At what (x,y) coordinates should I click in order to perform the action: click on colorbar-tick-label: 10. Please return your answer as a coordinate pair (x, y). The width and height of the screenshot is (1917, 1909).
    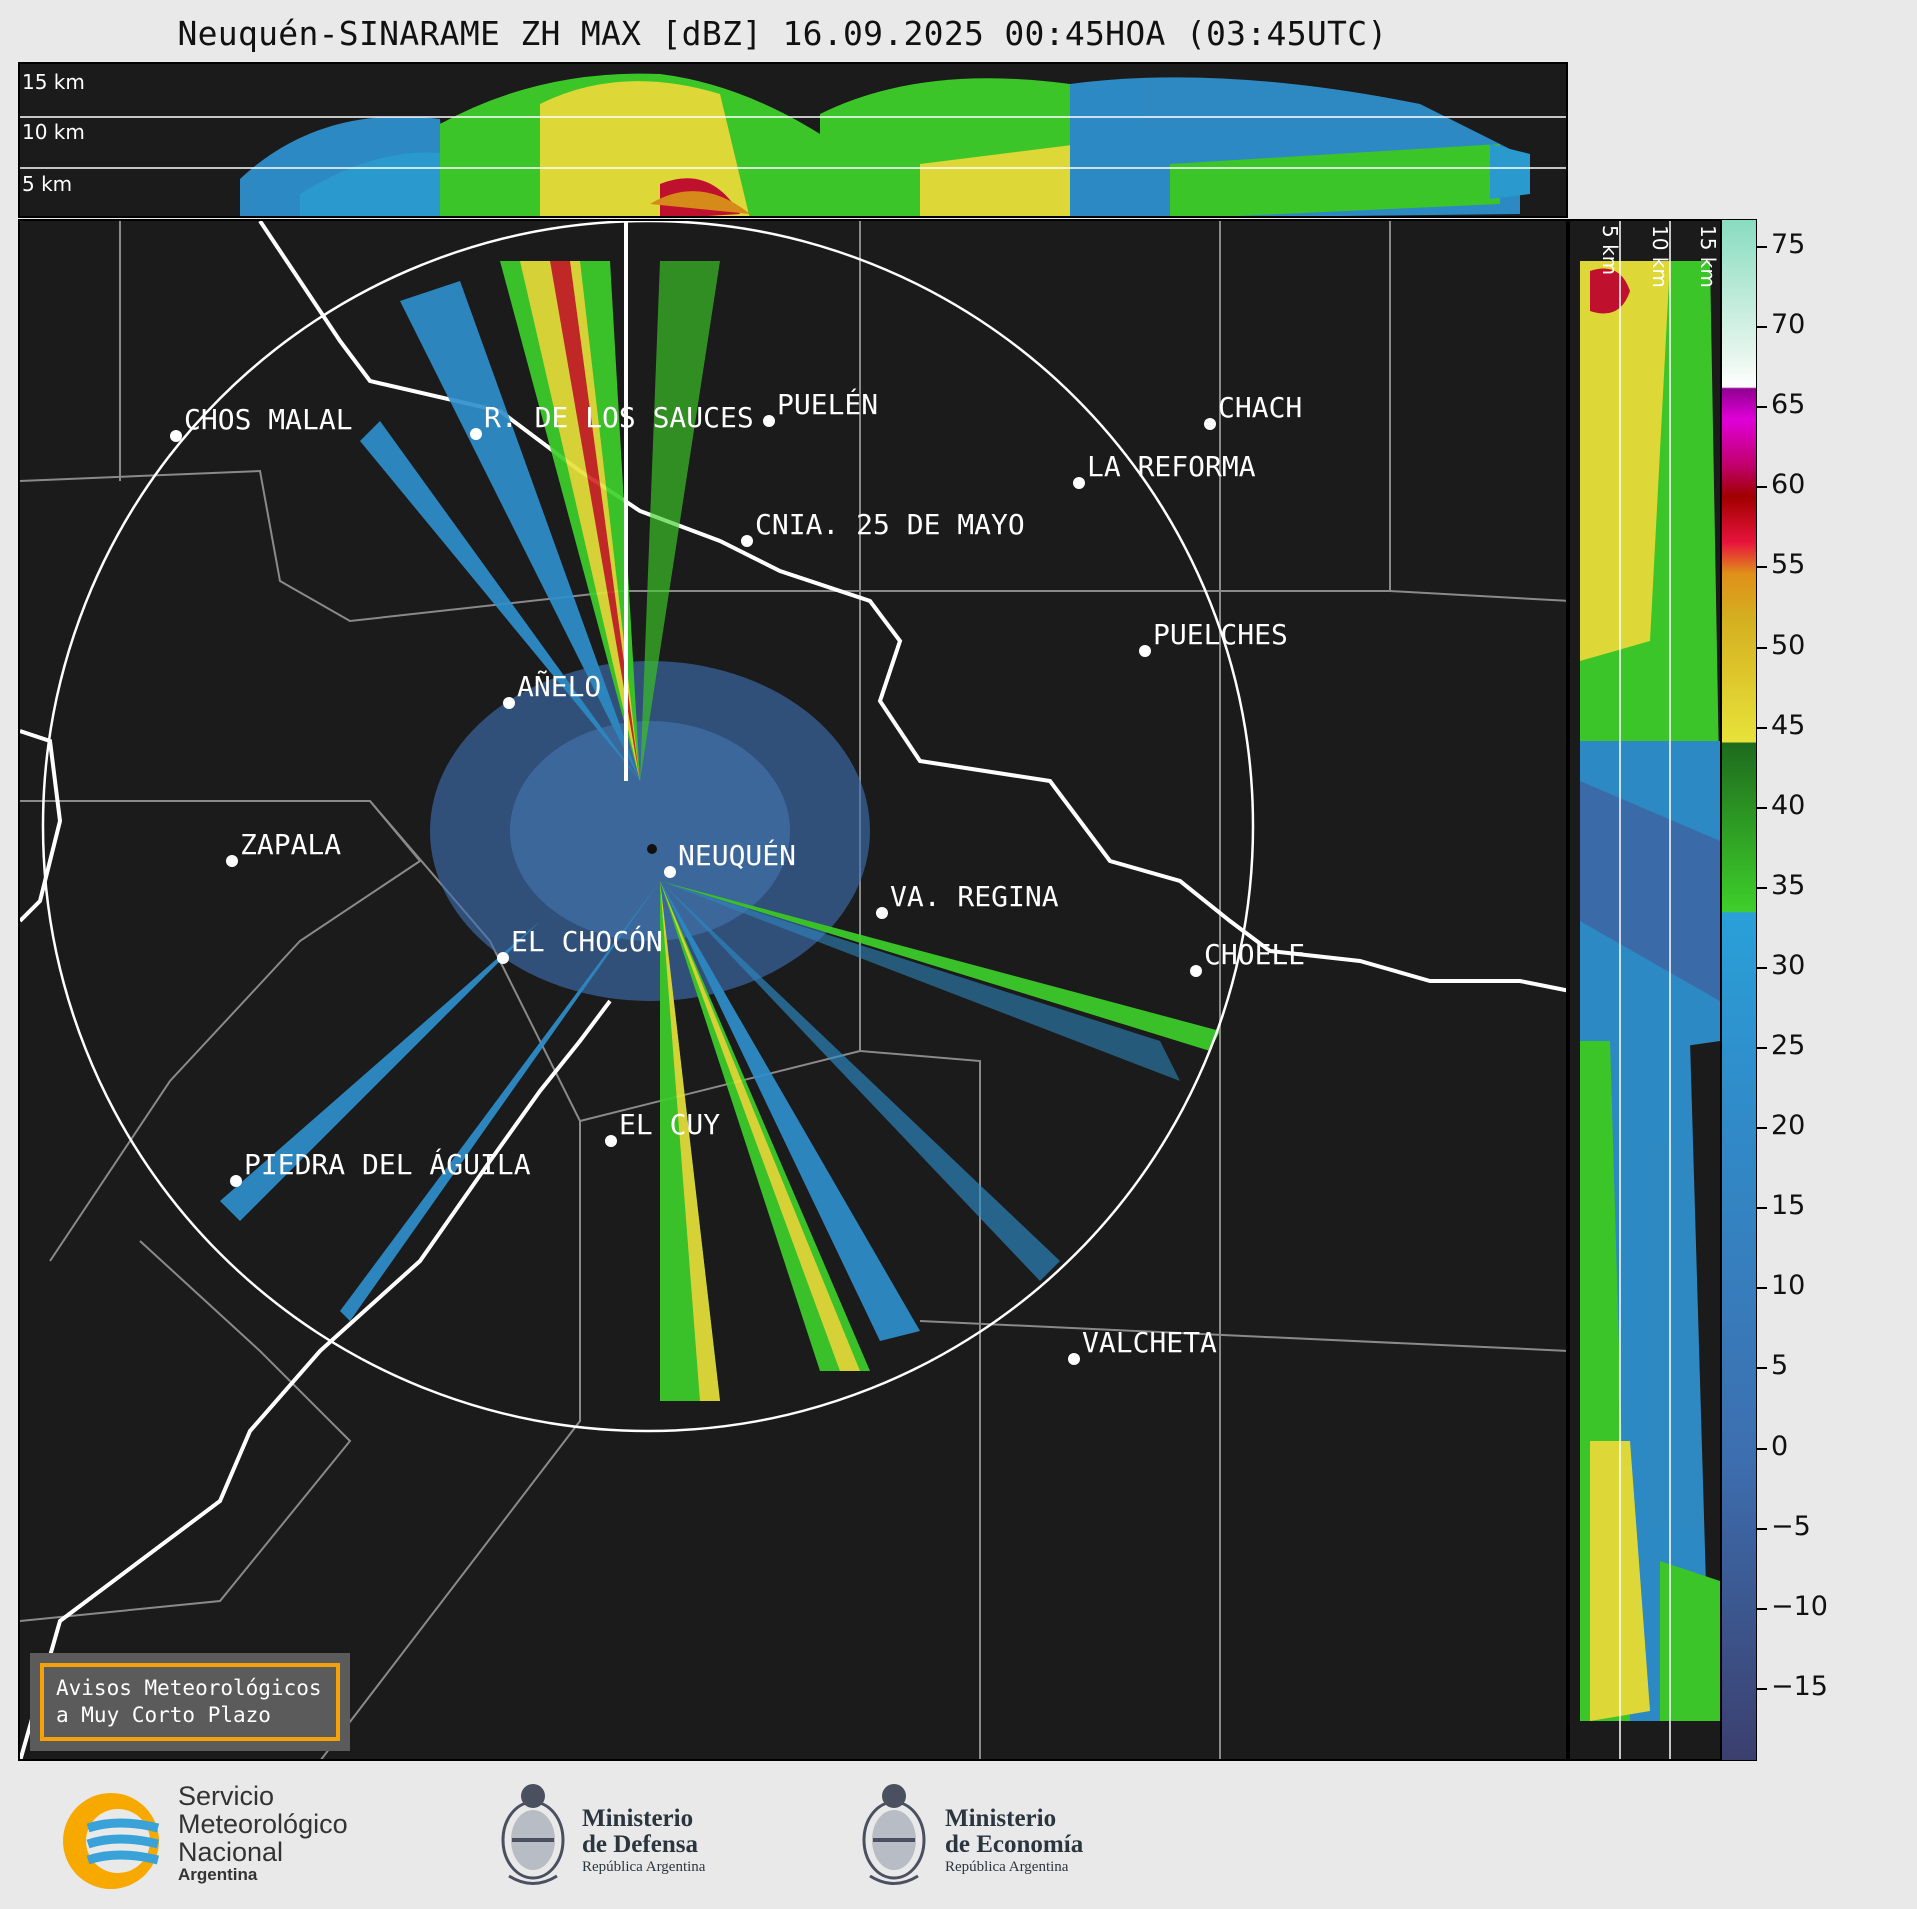
    Looking at the image, I should click on (1788, 1286).